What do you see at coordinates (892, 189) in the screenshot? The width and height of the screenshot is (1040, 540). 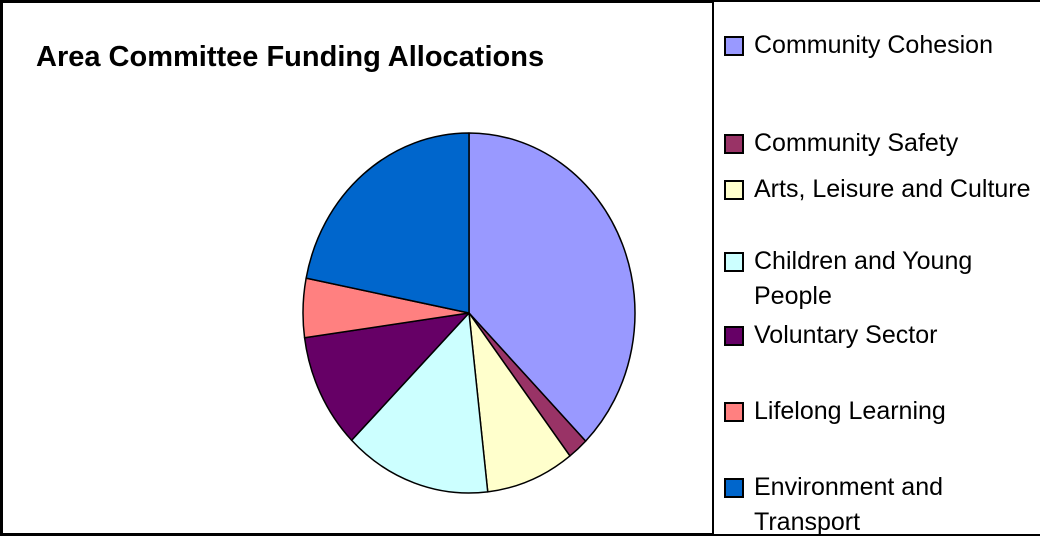 I see `legend-label: Arts, Leisure and Culture` at bounding box center [892, 189].